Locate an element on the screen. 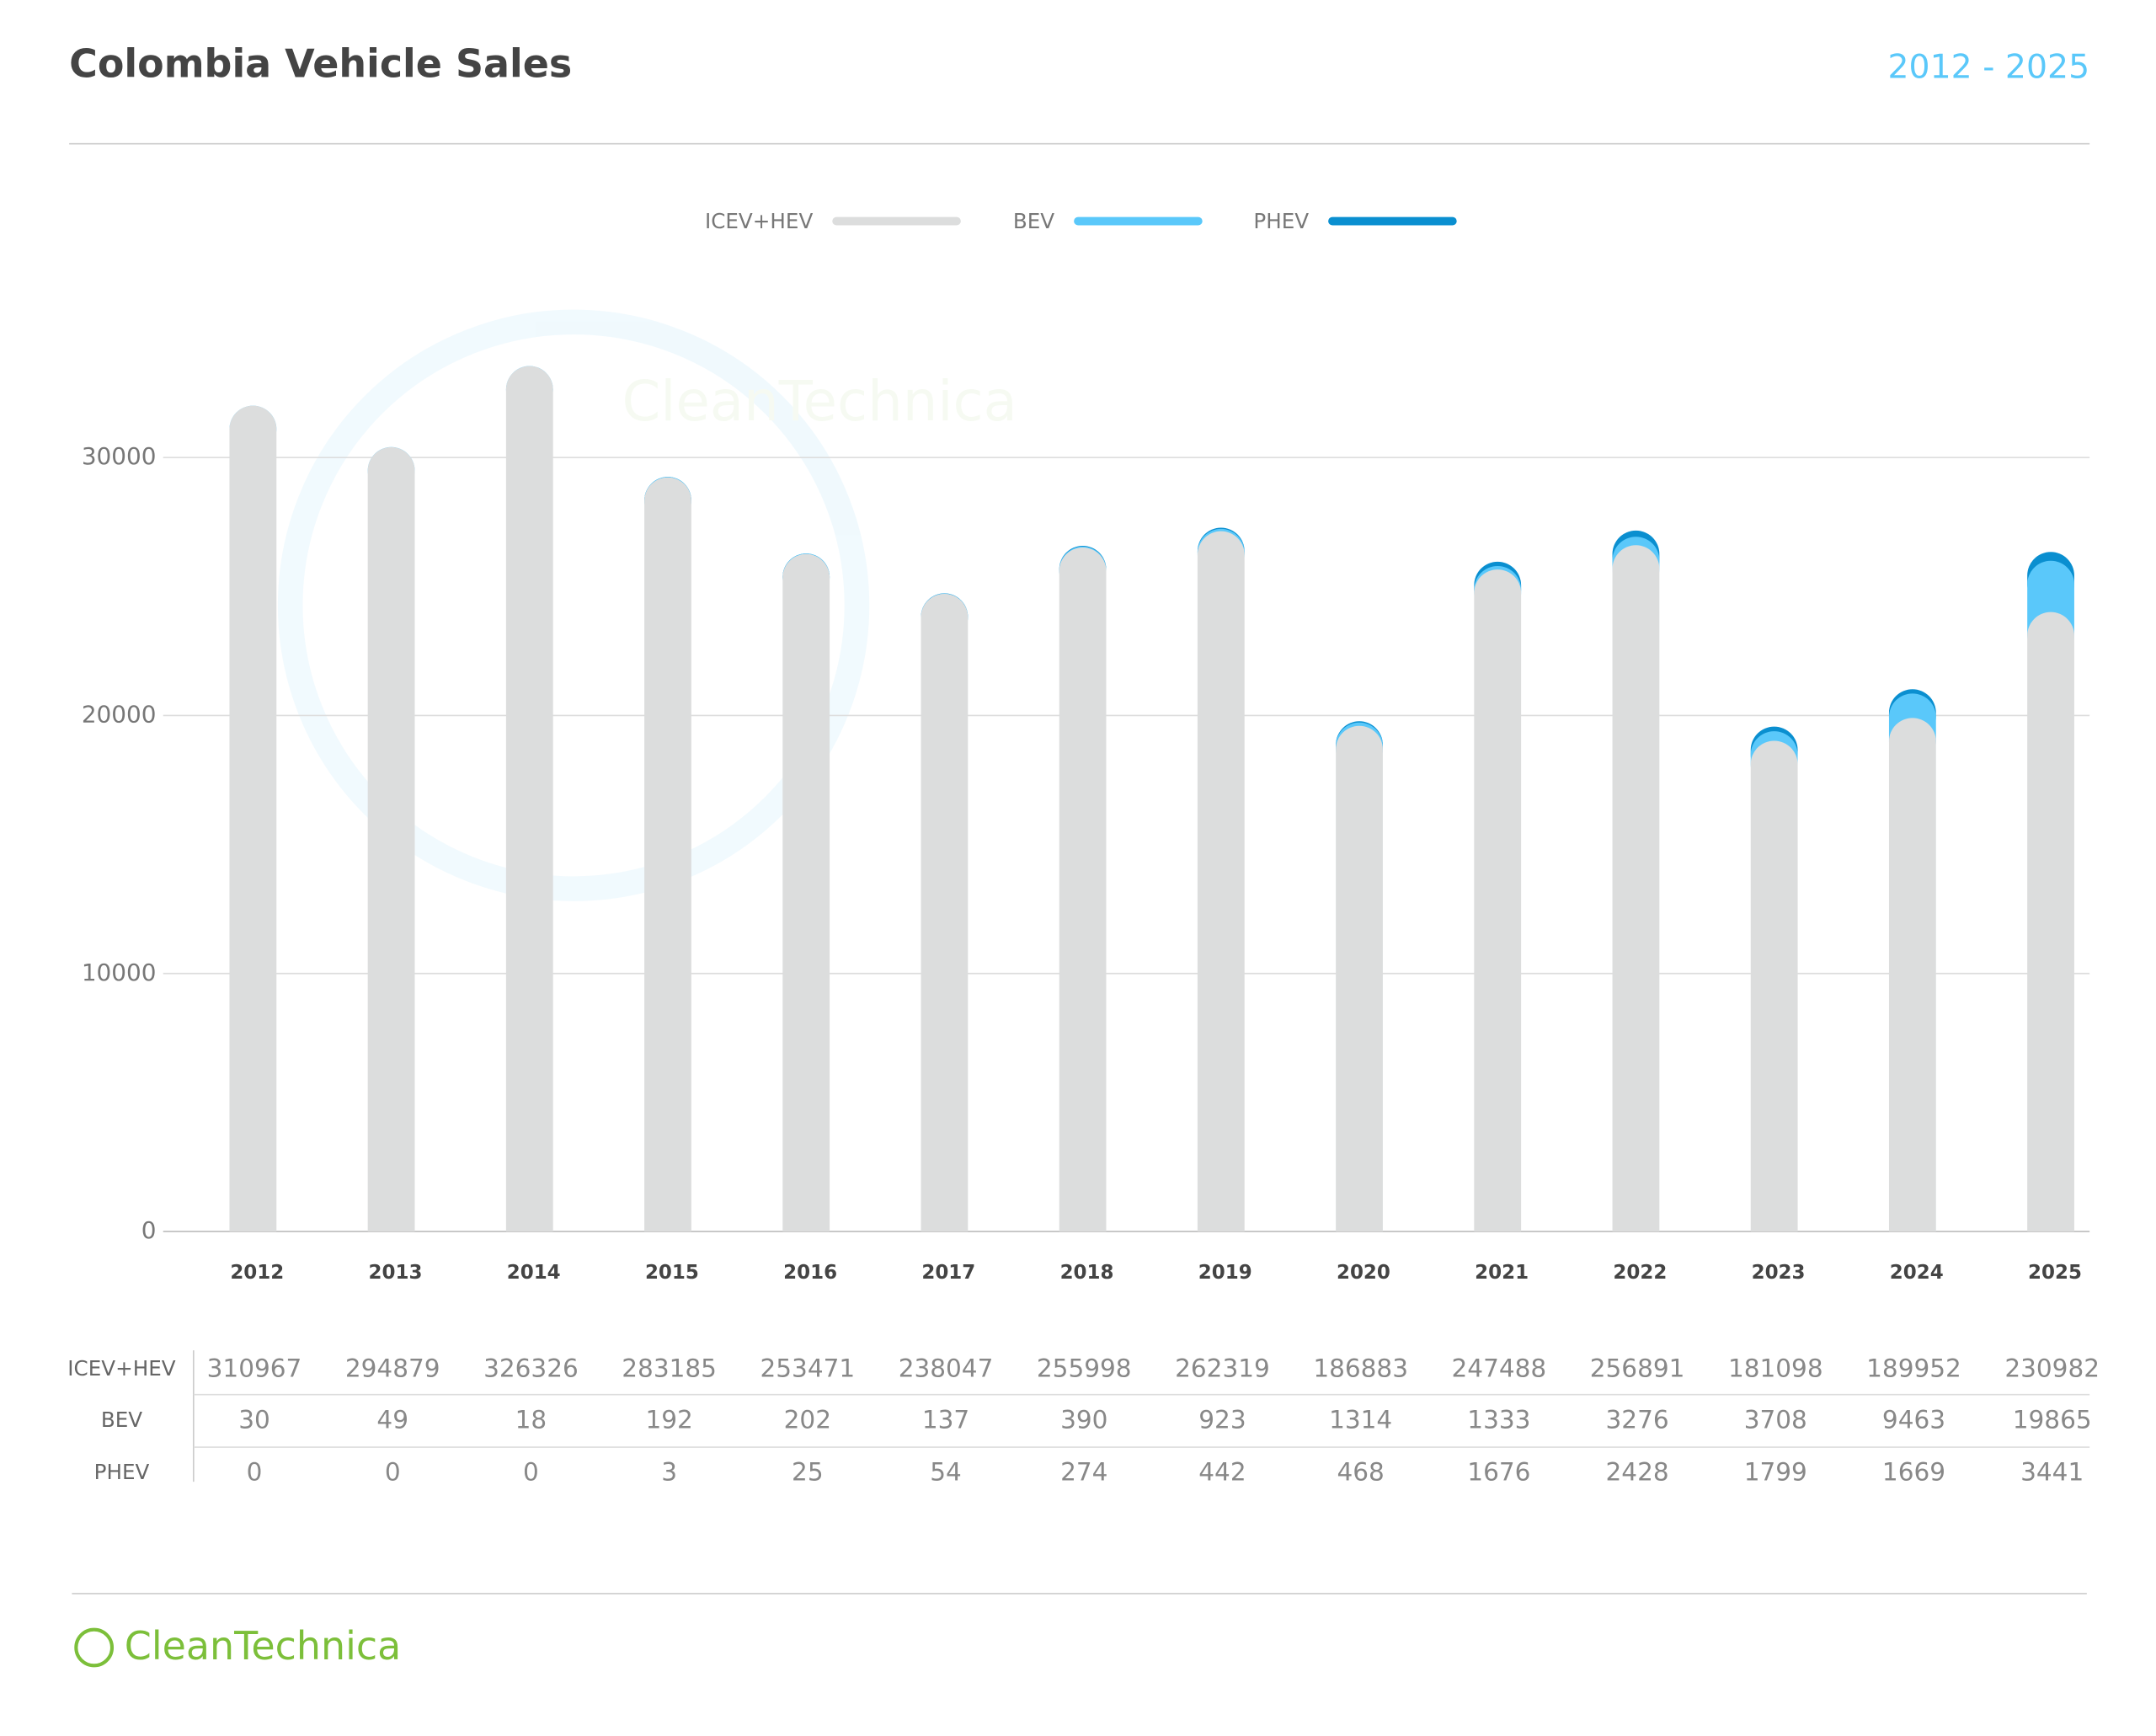 Image resolution: width=2156 pixels, height=1736 pixels. x-tick-label: 2017 is located at coordinates (948, 1273).